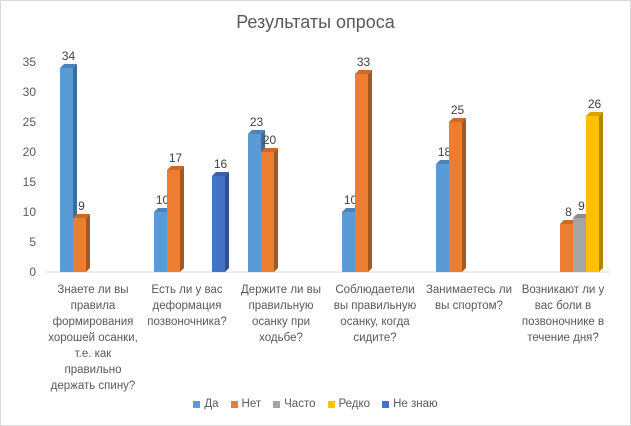 Image resolution: width=631 pixels, height=426 pixels. I want to click on data-label: 25, so click(458, 110).